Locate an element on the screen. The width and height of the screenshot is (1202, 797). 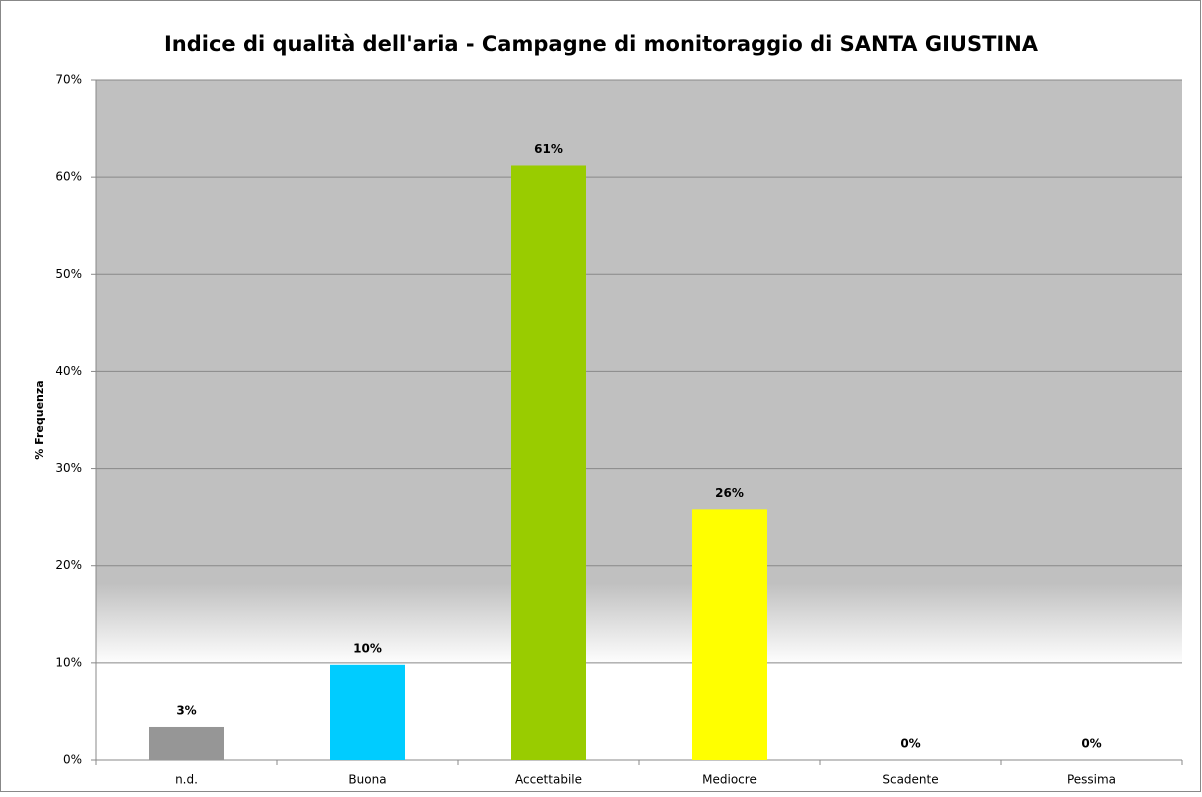
y-axis-label: % Frequenza is located at coordinates (39, 419).